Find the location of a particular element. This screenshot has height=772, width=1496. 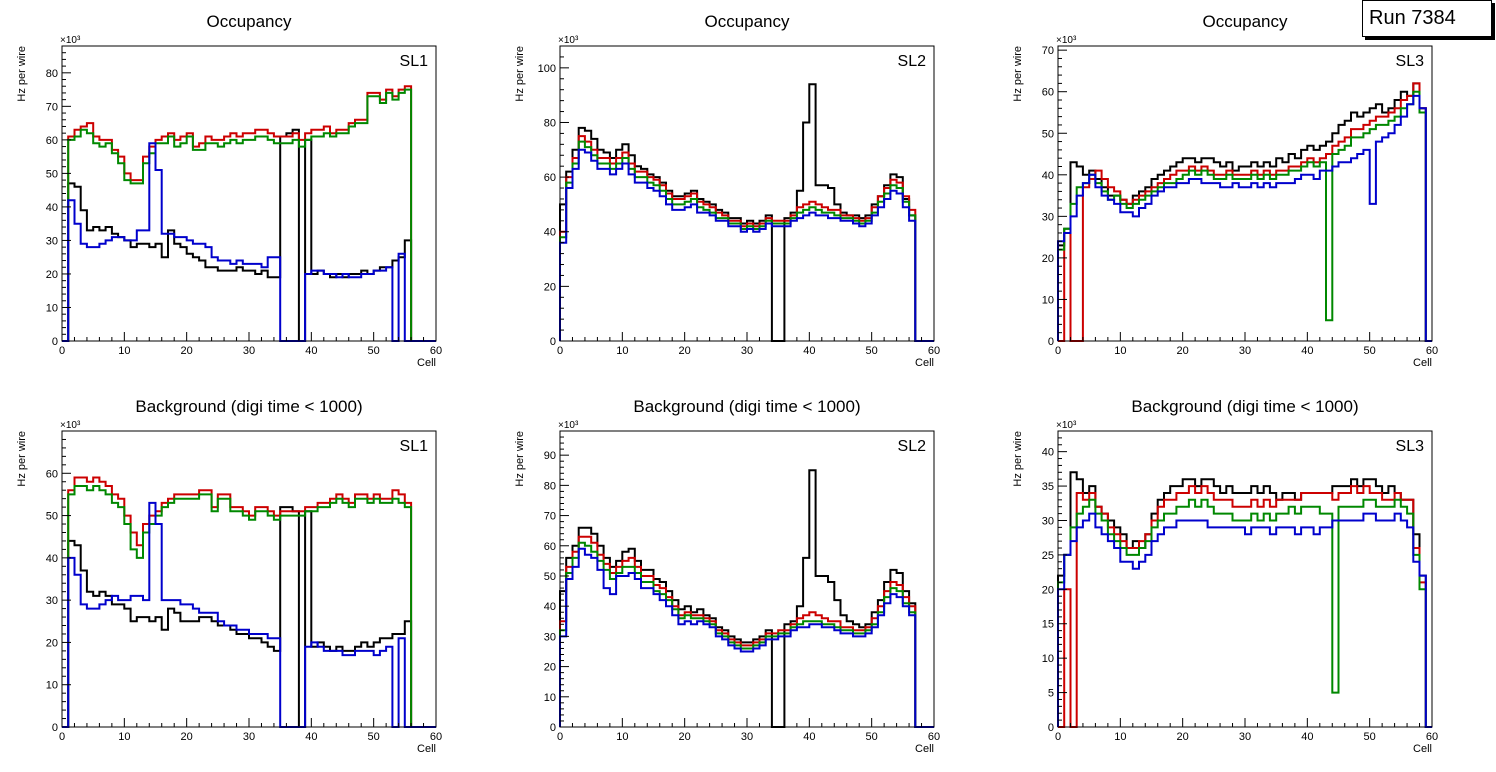

y-tick-label: 80 is located at coordinates (52, 74).